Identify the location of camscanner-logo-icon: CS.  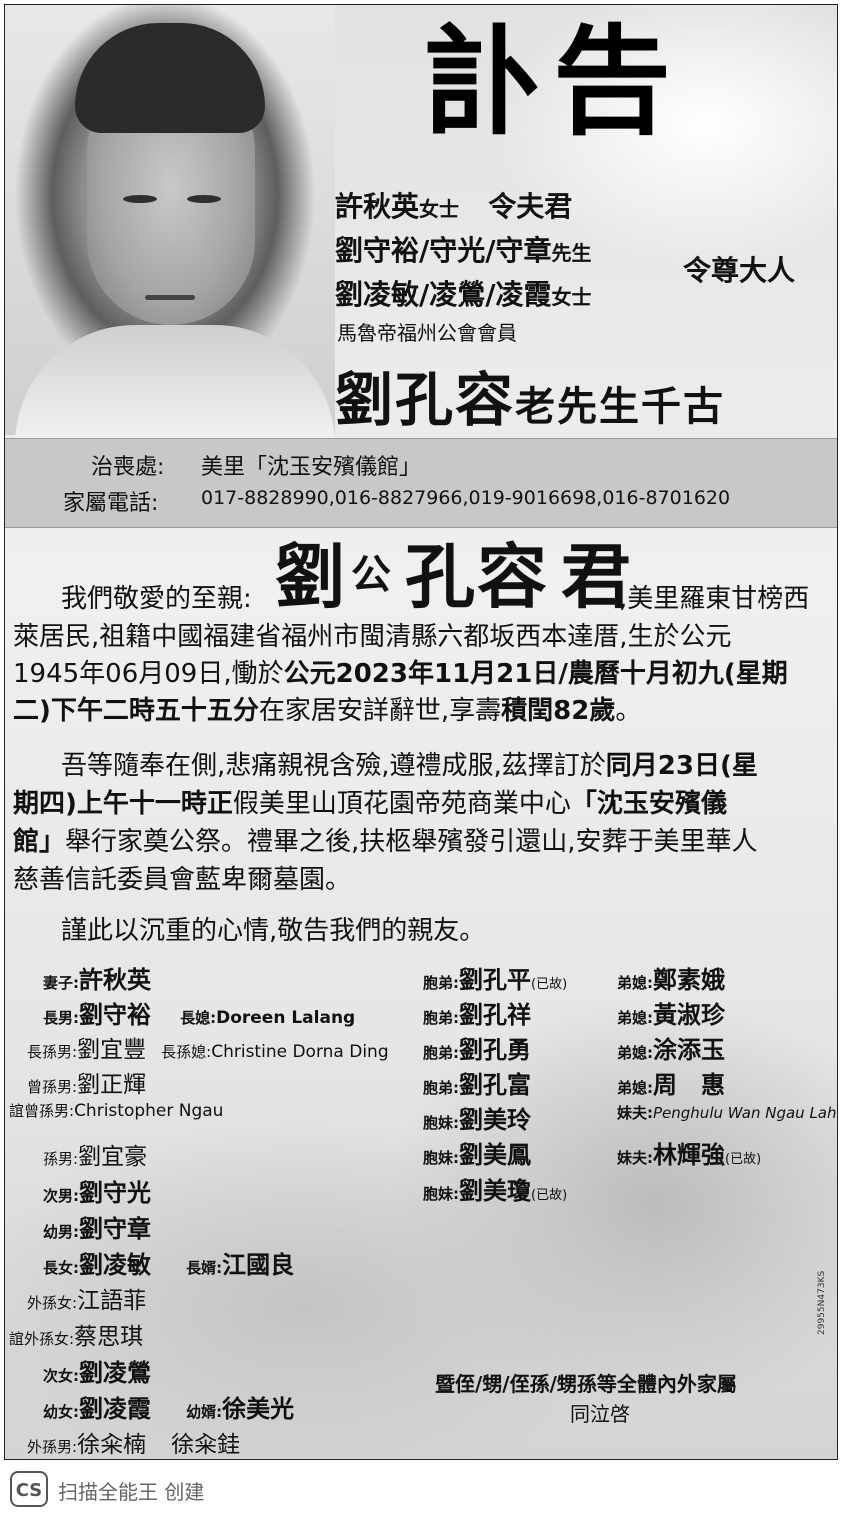
(29, 1489).